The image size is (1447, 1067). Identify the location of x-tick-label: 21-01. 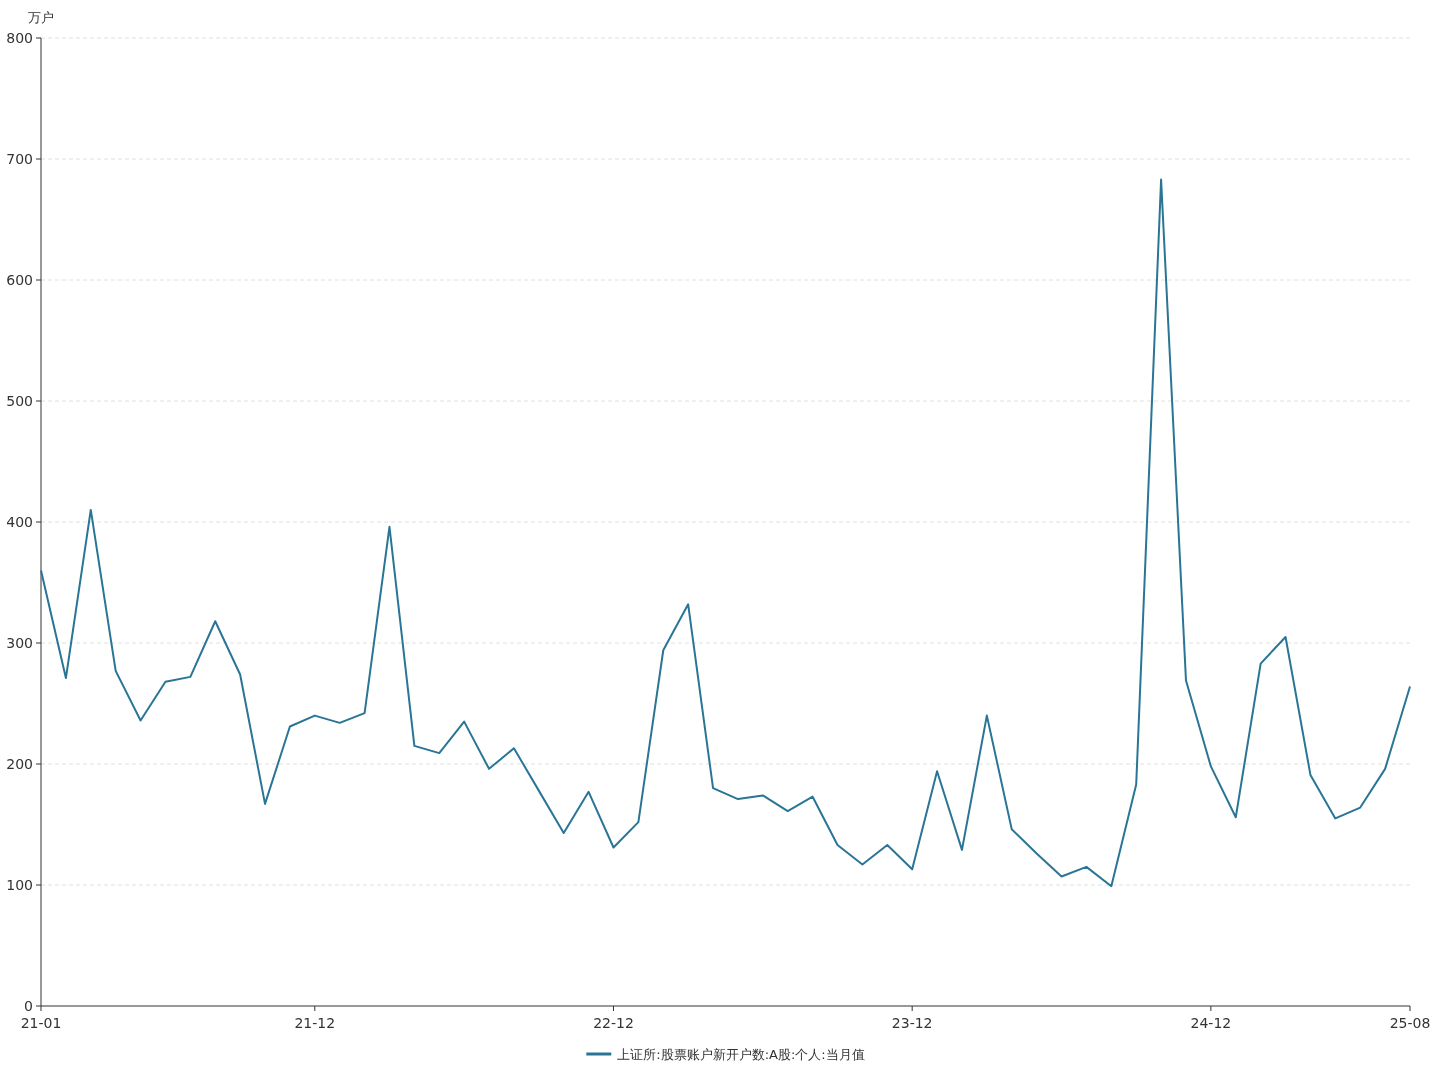
(41, 1023).